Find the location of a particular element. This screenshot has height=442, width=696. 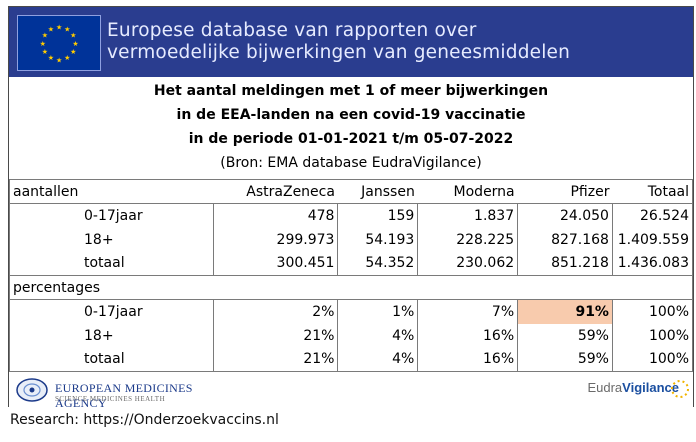

ema-emblem-icon is located at coordinates (32, 390).